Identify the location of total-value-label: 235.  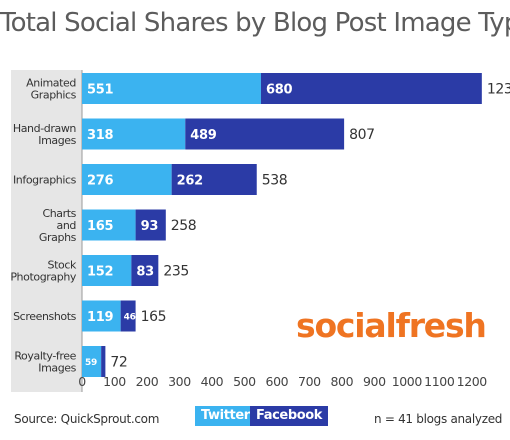
(176, 272).